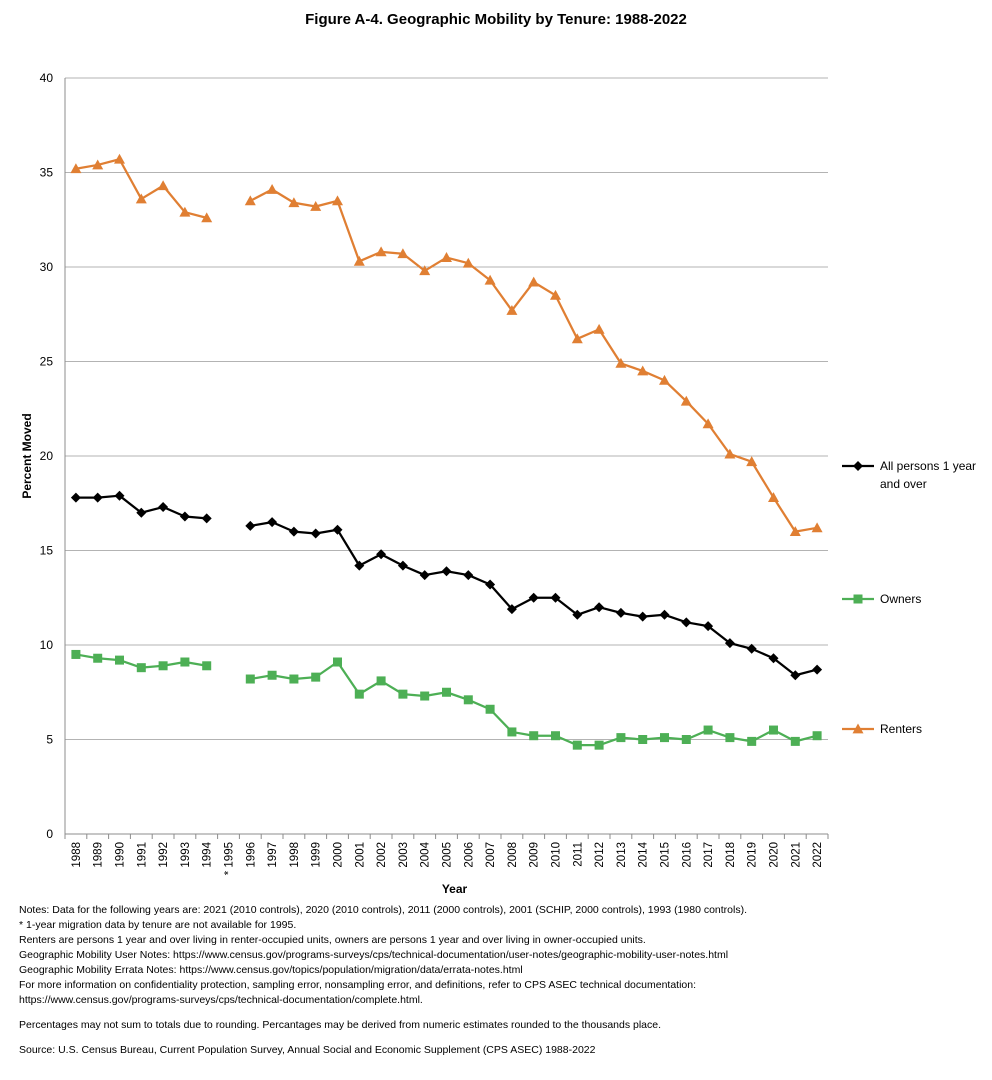  Describe the element at coordinates (47, 267) in the screenshot. I see `y-tick-label: 30` at that location.